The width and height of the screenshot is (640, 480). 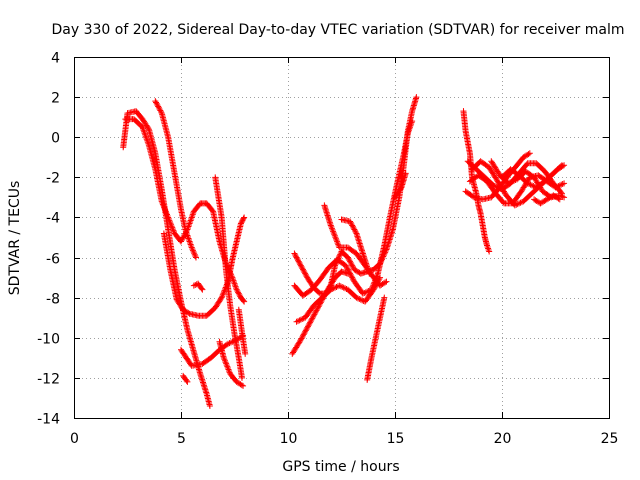 I want to click on y-axis-label: SDTVAR / TECUs, so click(x=15, y=238).